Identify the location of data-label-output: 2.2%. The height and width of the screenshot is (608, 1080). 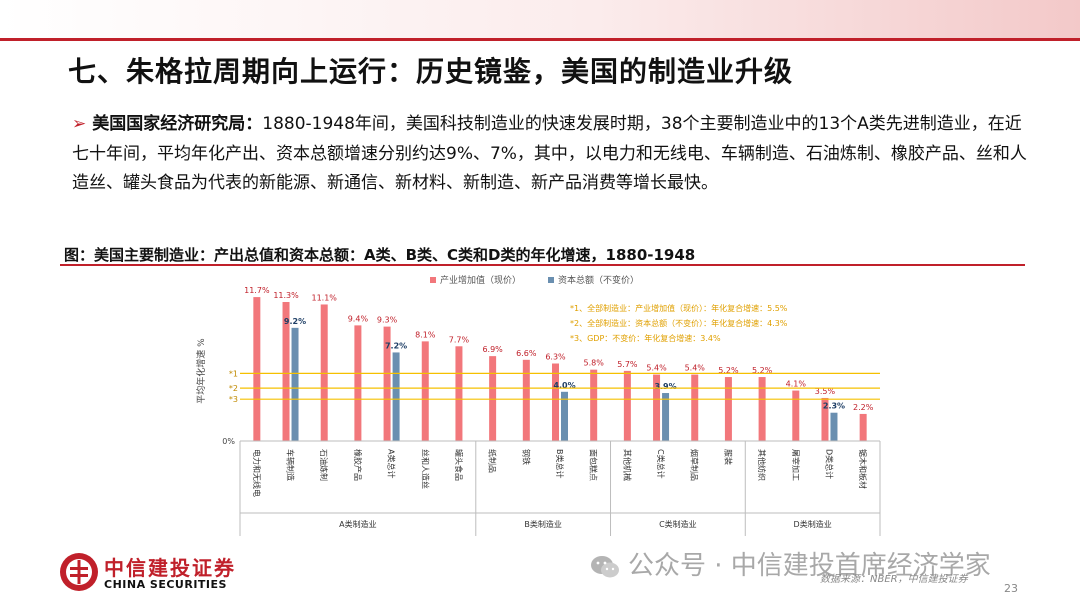
(863, 407).